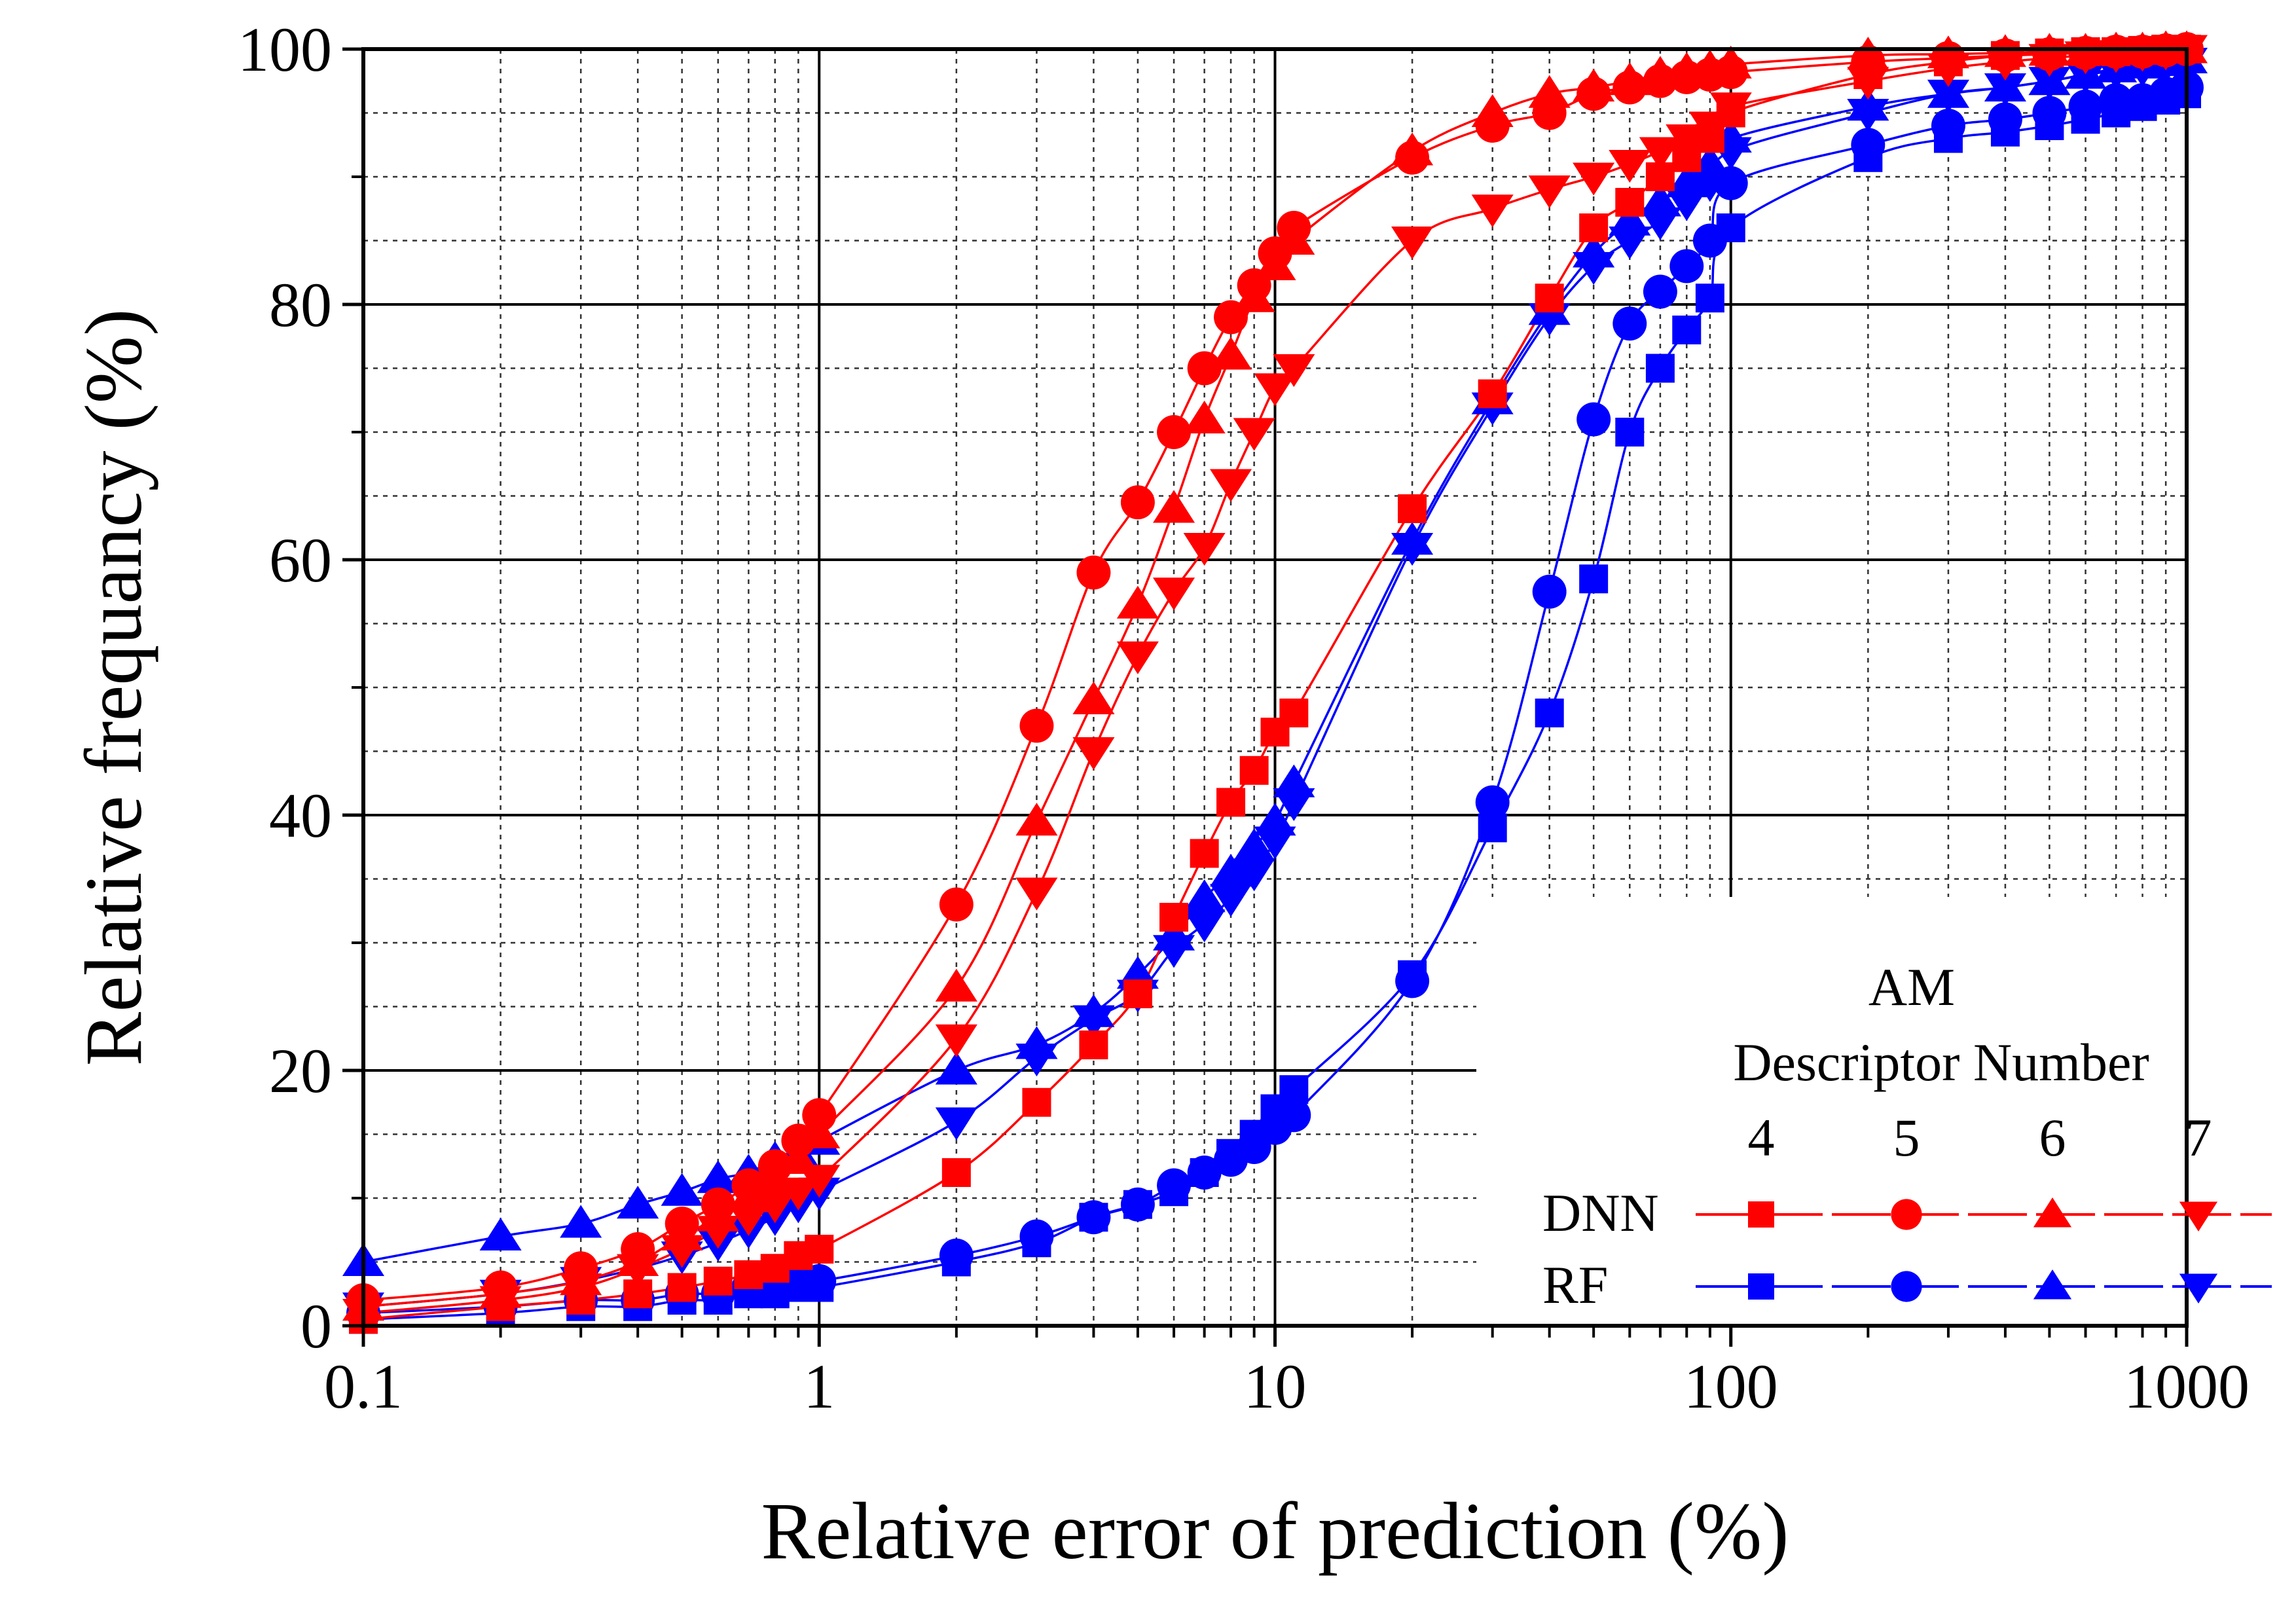 The height and width of the screenshot is (1623, 2296). What do you see at coordinates (1275, 1531) in the screenshot?
I see `x-axis-title: Relative error of prediction (%)` at bounding box center [1275, 1531].